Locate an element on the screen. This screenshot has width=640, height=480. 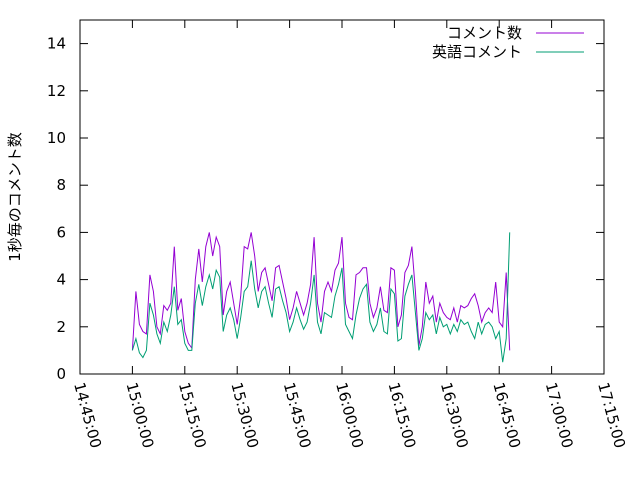
x-tick-label: 16:00:00 is located at coordinates (349, 415).